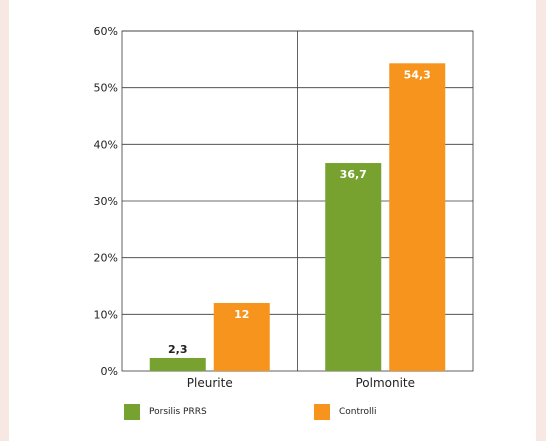 Image resolution: width=546 pixels, height=441 pixels. Describe the element at coordinates (106, 88) in the screenshot. I see `y-tick-label-50: 50%` at that location.